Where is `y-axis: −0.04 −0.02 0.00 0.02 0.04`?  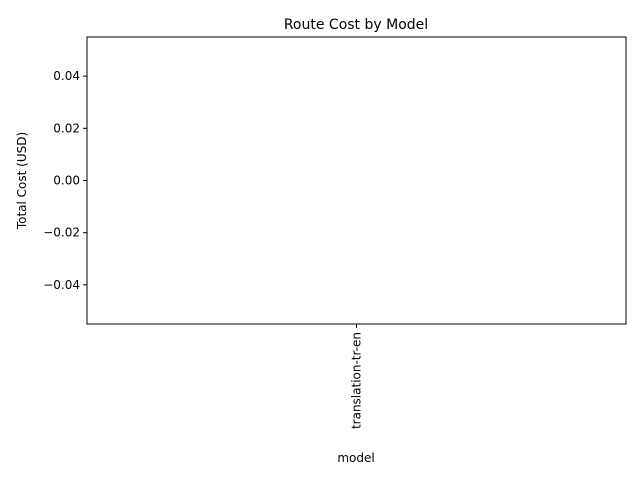 y-axis: −0.04 −0.02 0.00 0.02 0.04 is located at coordinates (65, 180).